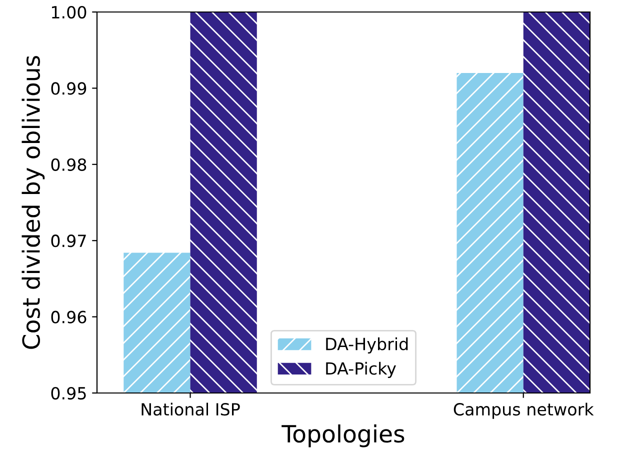  Describe the element at coordinates (343, 436) in the screenshot. I see `x-axis-title: Topologies` at that location.